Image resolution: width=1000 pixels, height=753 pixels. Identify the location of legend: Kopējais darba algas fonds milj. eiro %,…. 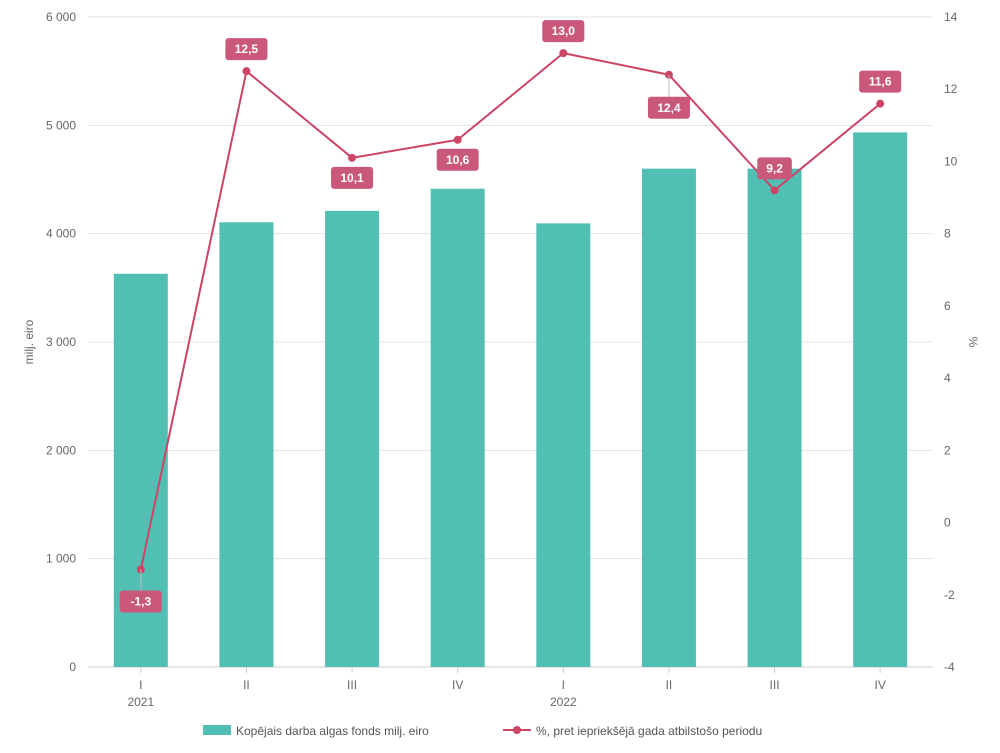
(482, 731).